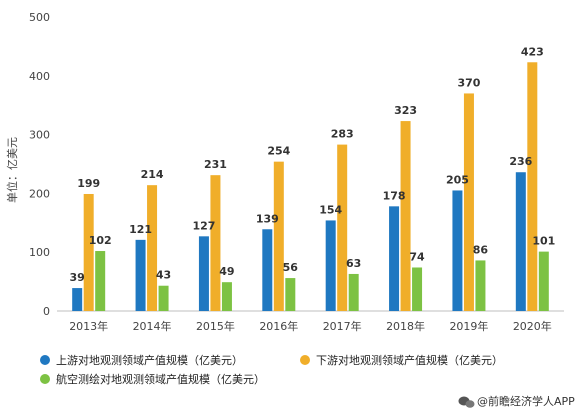 The image size is (576, 414). Describe the element at coordinates (45, 379) in the screenshot. I see `legend-marker-aerial` at that location.